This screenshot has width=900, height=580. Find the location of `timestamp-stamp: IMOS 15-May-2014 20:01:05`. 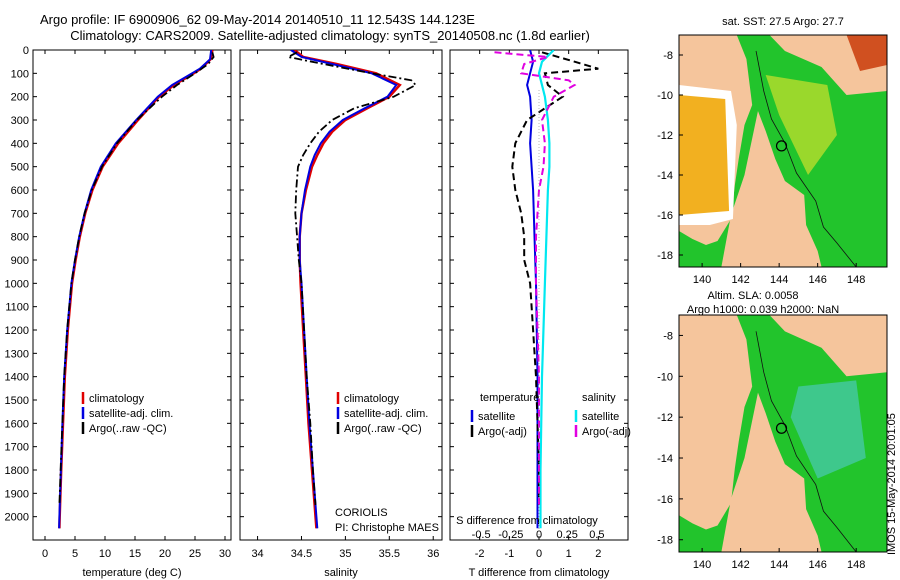

timestamp-stamp: IMOS 15-May-2014 20:01:05 is located at coordinates (892, 484).